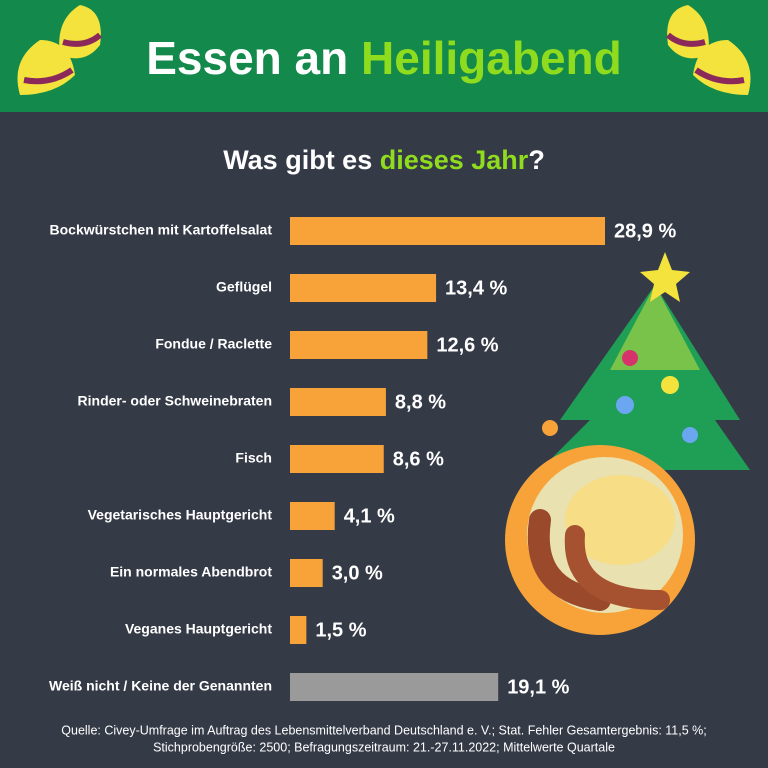 Image resolution: width=768 pixels, height=768 pixels. Describe the element at coordinates (253, 58) in the screenshot. I see `title-part: Essen an` at that location.